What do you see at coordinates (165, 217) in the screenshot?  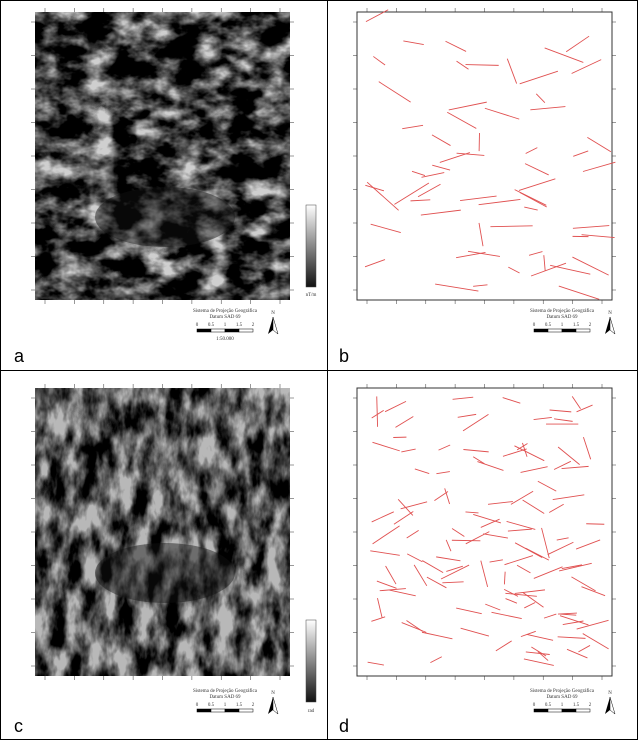 I see `dark-anomaly` at bounding box center [165, 217].